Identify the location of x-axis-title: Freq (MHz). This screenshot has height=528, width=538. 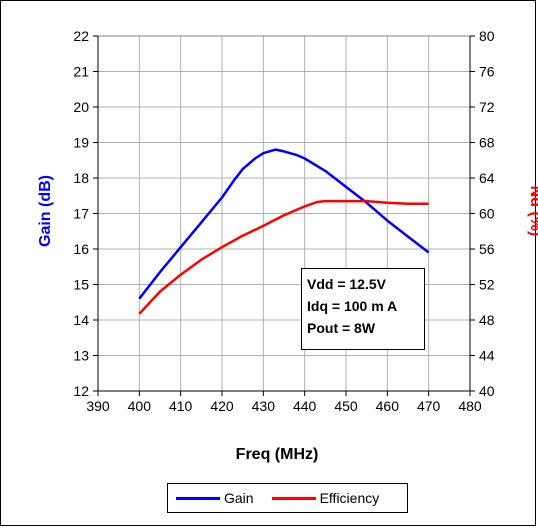
(277, 454).